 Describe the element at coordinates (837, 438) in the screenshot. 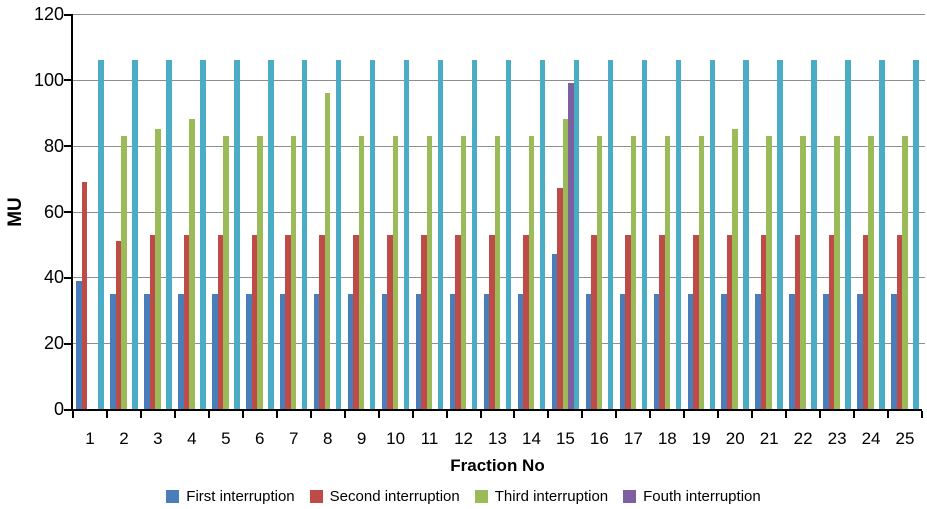

I see `x-tick-label: 23` at that location.